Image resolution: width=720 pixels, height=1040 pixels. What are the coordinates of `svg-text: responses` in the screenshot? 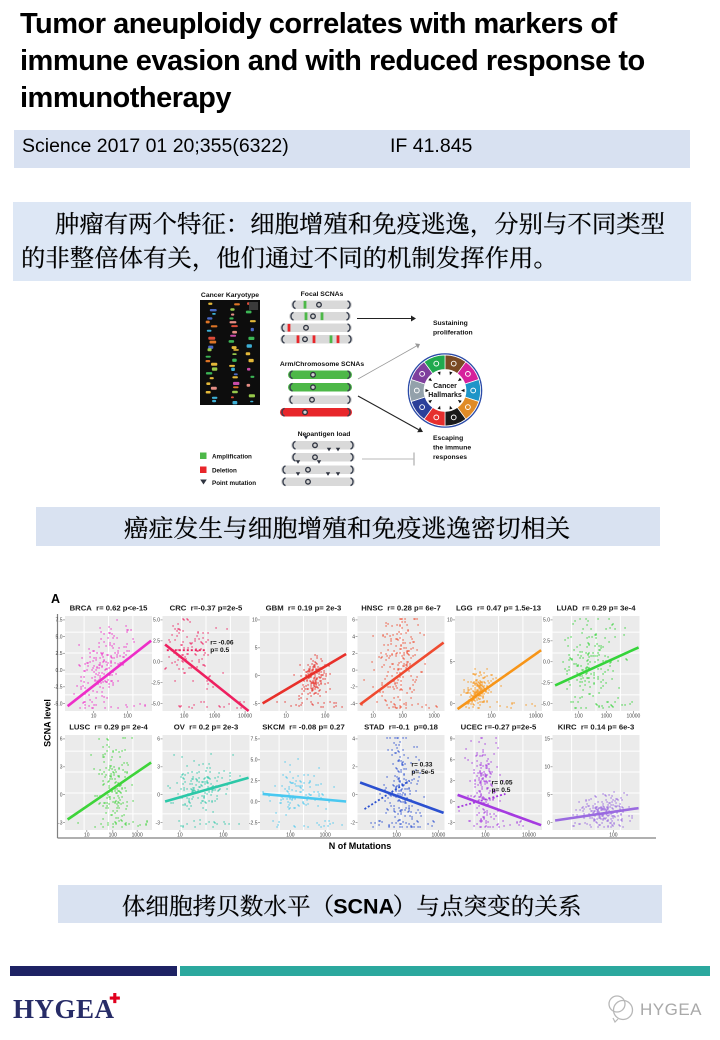 It's located at (450, 457).